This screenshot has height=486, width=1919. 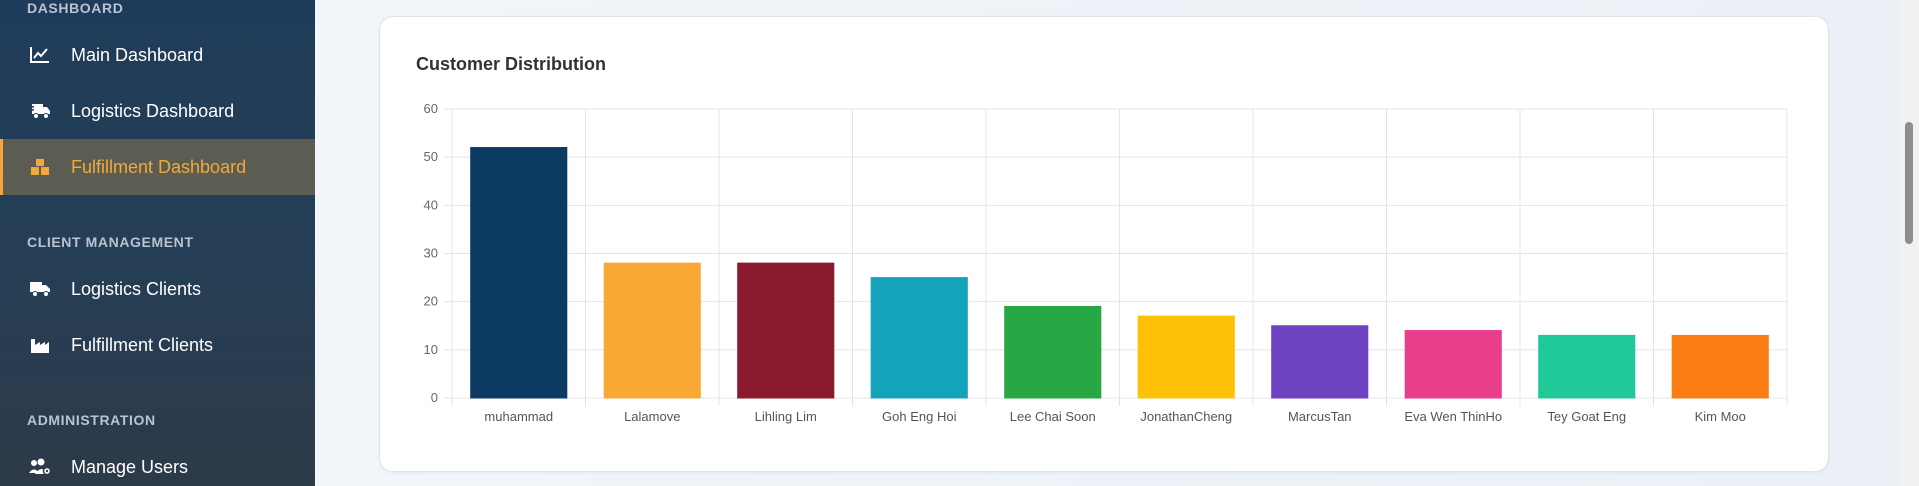 What do you see at coordinates (1720, 366) in the screenshot?
I see `bar-kim-moo` at bounding box center [1720, 366].